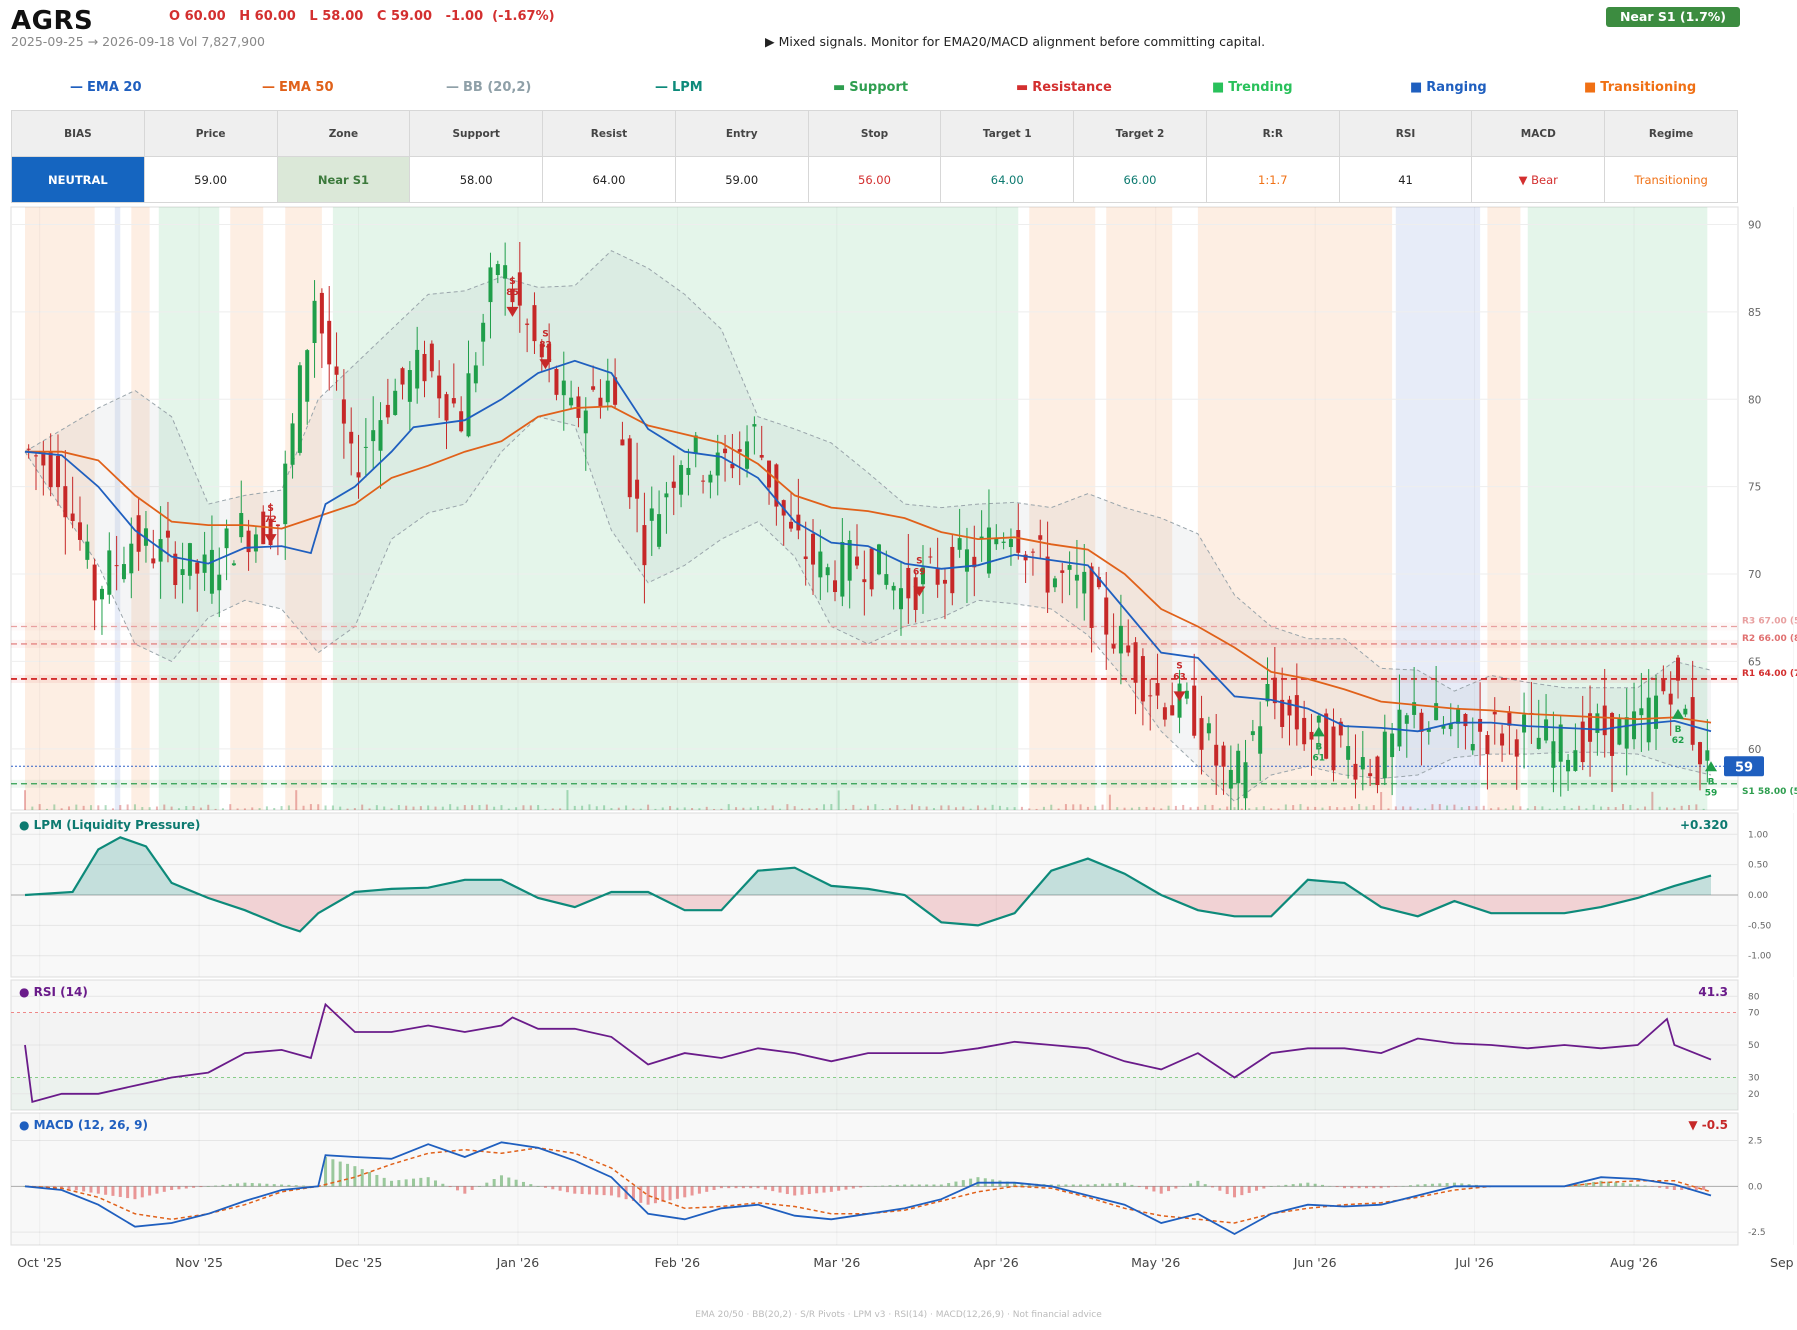 The height and width of the screenshot is (1330, 1797). I want to click on lpm-tick-label: 1.00, so click(1758, 835).